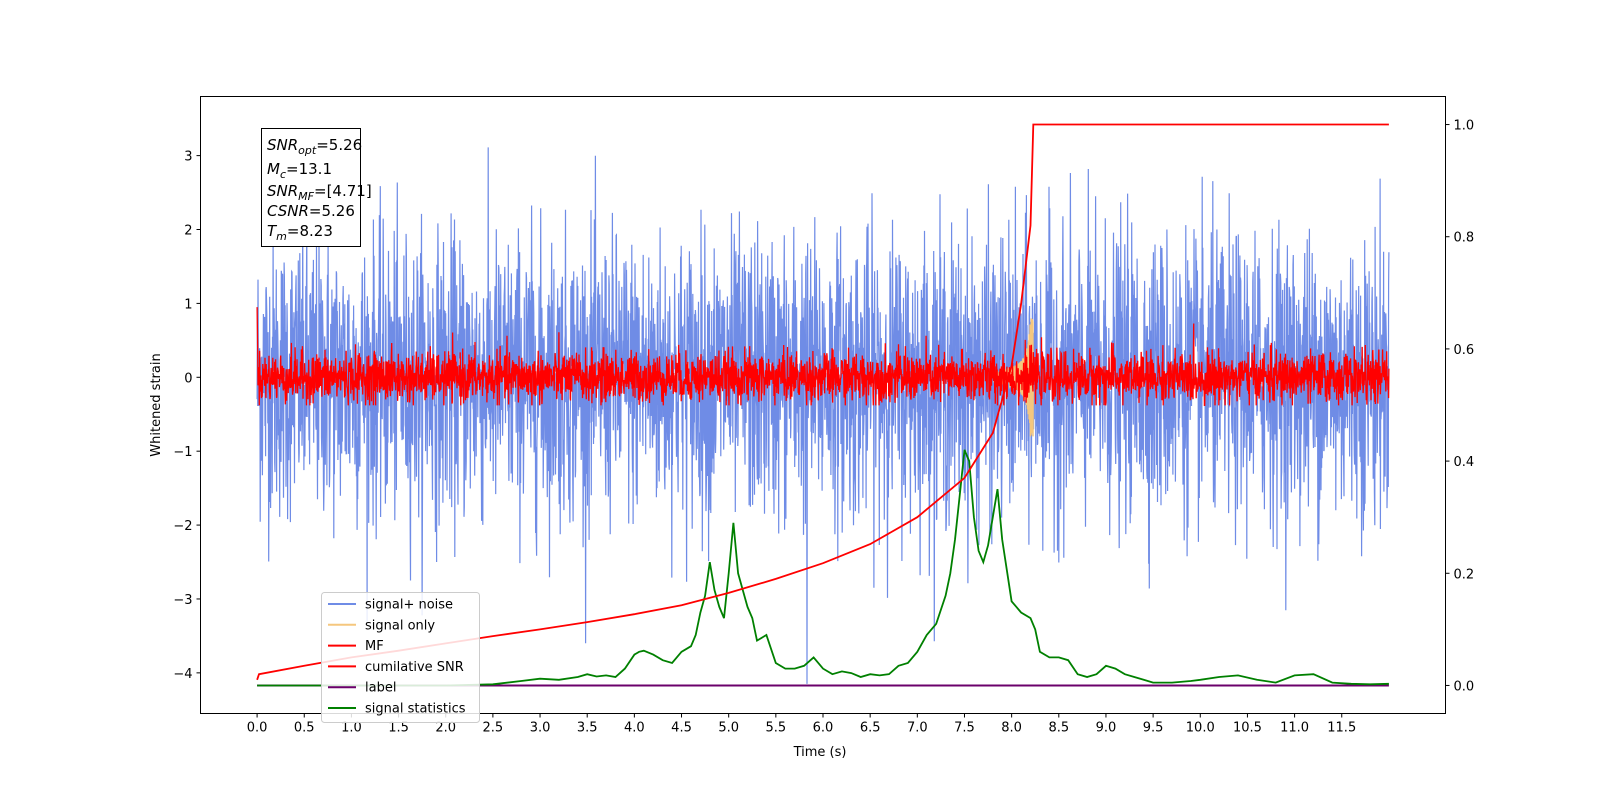 Image resolution: width=1600 pixels, height=800 pixels. I want to click on y-tick-label: 2, so click(188, 231).